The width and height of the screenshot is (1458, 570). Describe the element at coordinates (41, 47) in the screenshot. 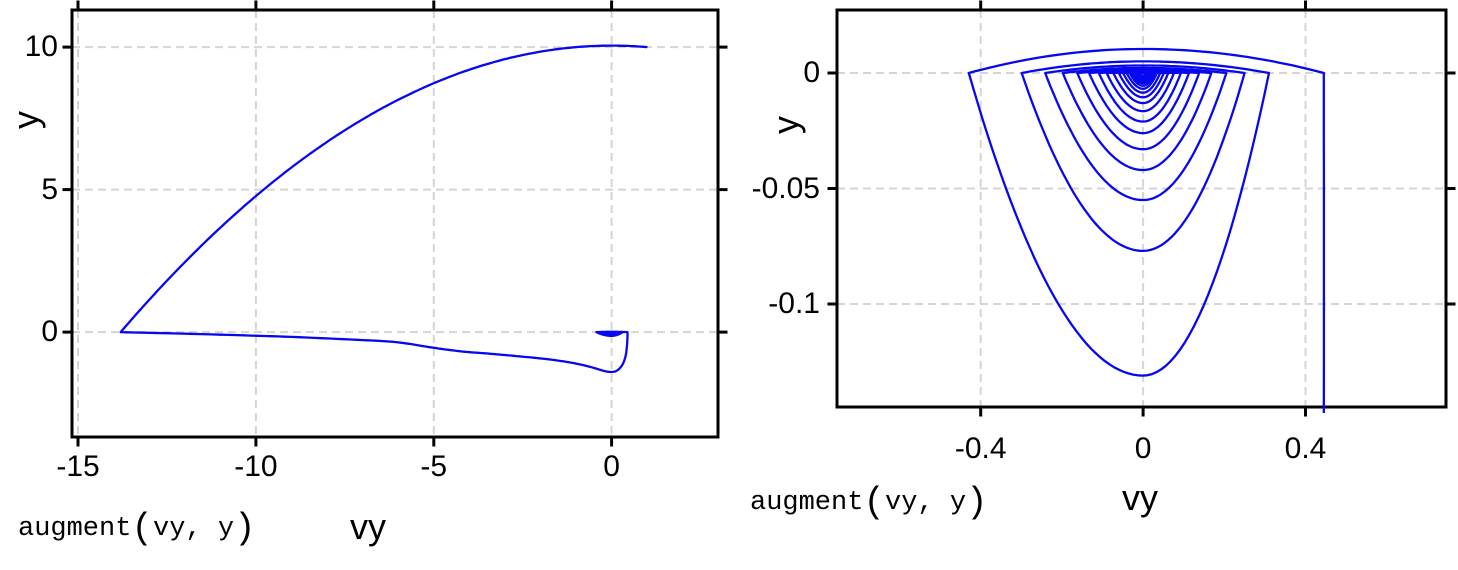

I see `y-tick-label: 10` at that location.